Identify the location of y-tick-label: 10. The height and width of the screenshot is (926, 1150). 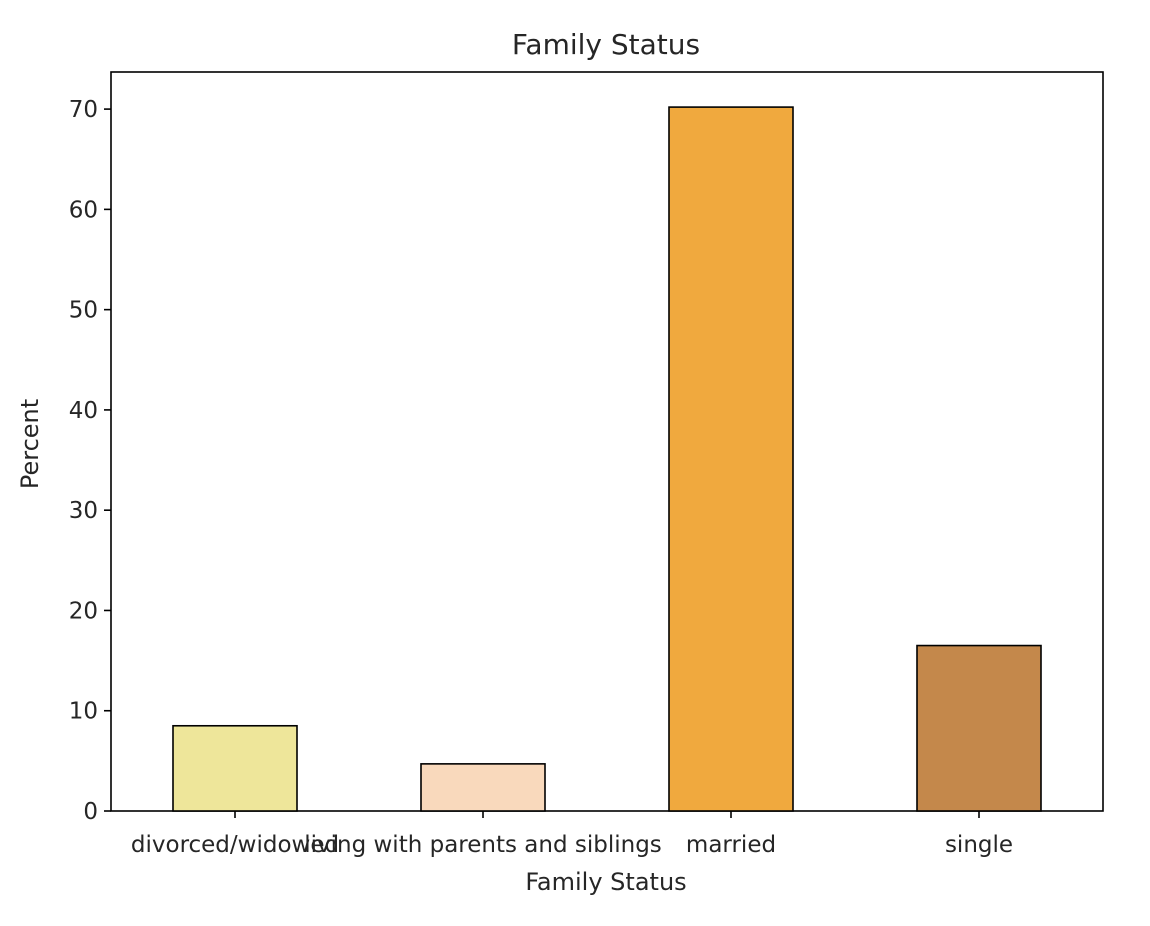
(83, 712).